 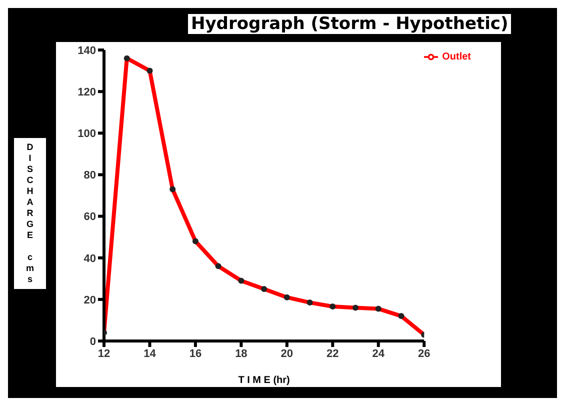 What do you see at coordinates (350, 24) in the screenshot?
I see `chart-title: Hydrograph (Storm - Hypothetic)` at bounding box center [350, 24].